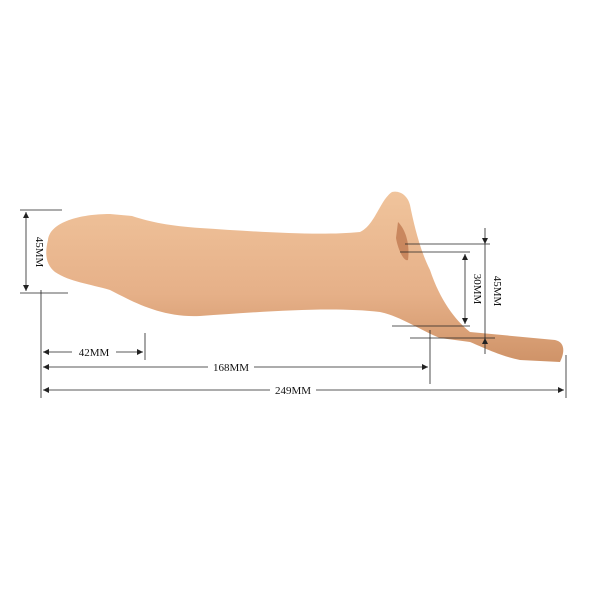  I want to click on insert-length-label: 168MM, so click(231, 368).